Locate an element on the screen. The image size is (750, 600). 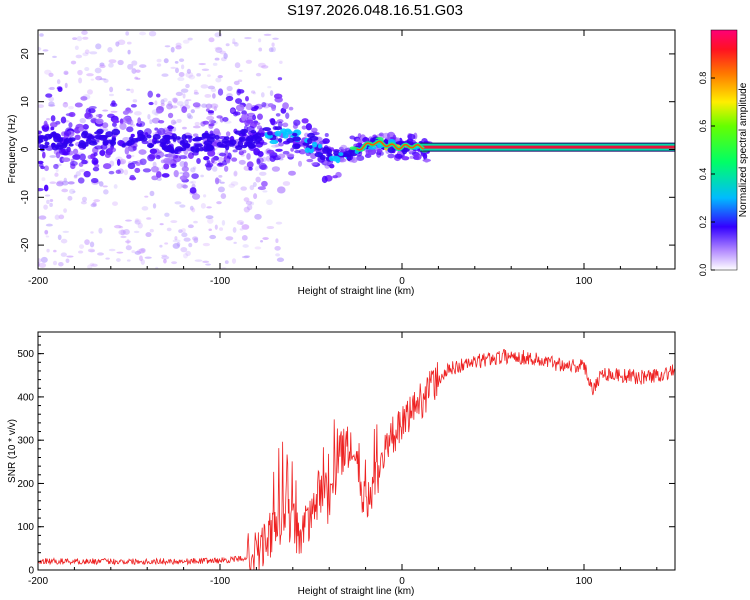
snr-ytick-label: 500 is located at coordinates (25, 354).